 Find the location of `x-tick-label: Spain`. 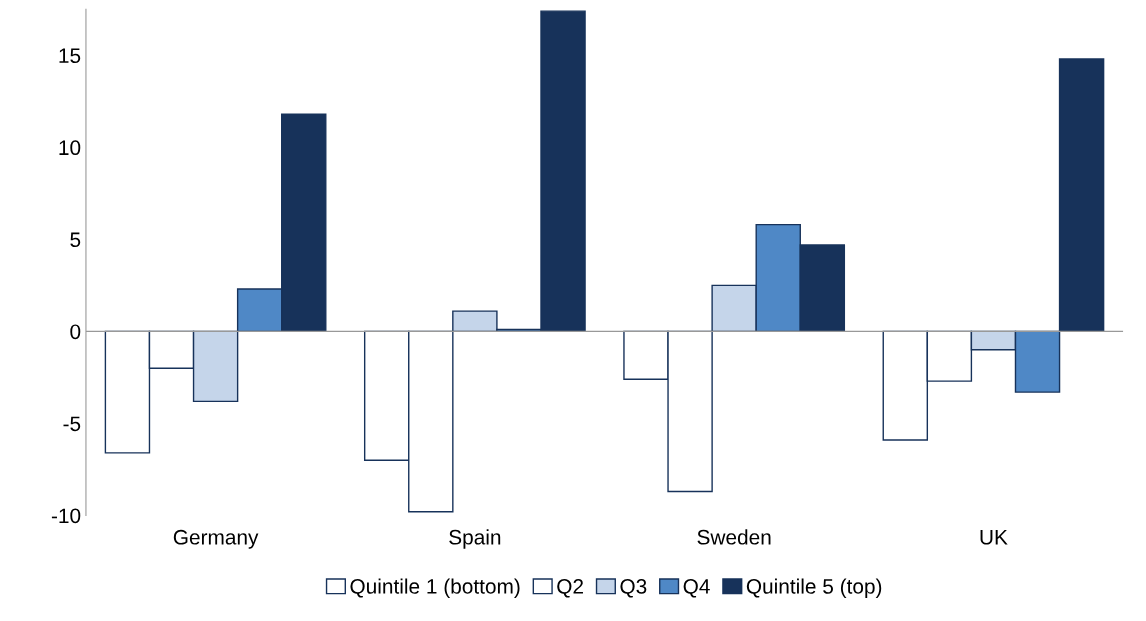

x-tick-label: Spain is located at coordinates (475, 539).